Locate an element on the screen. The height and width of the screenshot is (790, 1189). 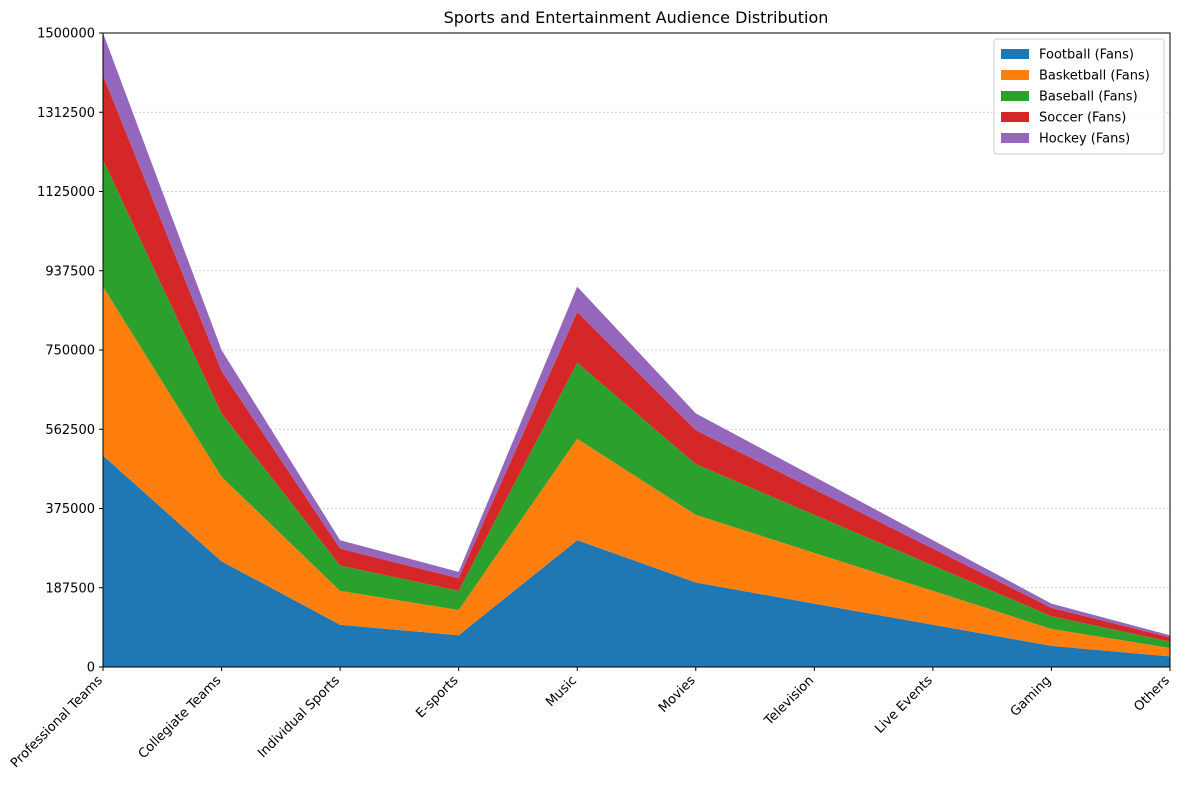
y-tick-label: 1125000 is located at coordinates (66, 192).